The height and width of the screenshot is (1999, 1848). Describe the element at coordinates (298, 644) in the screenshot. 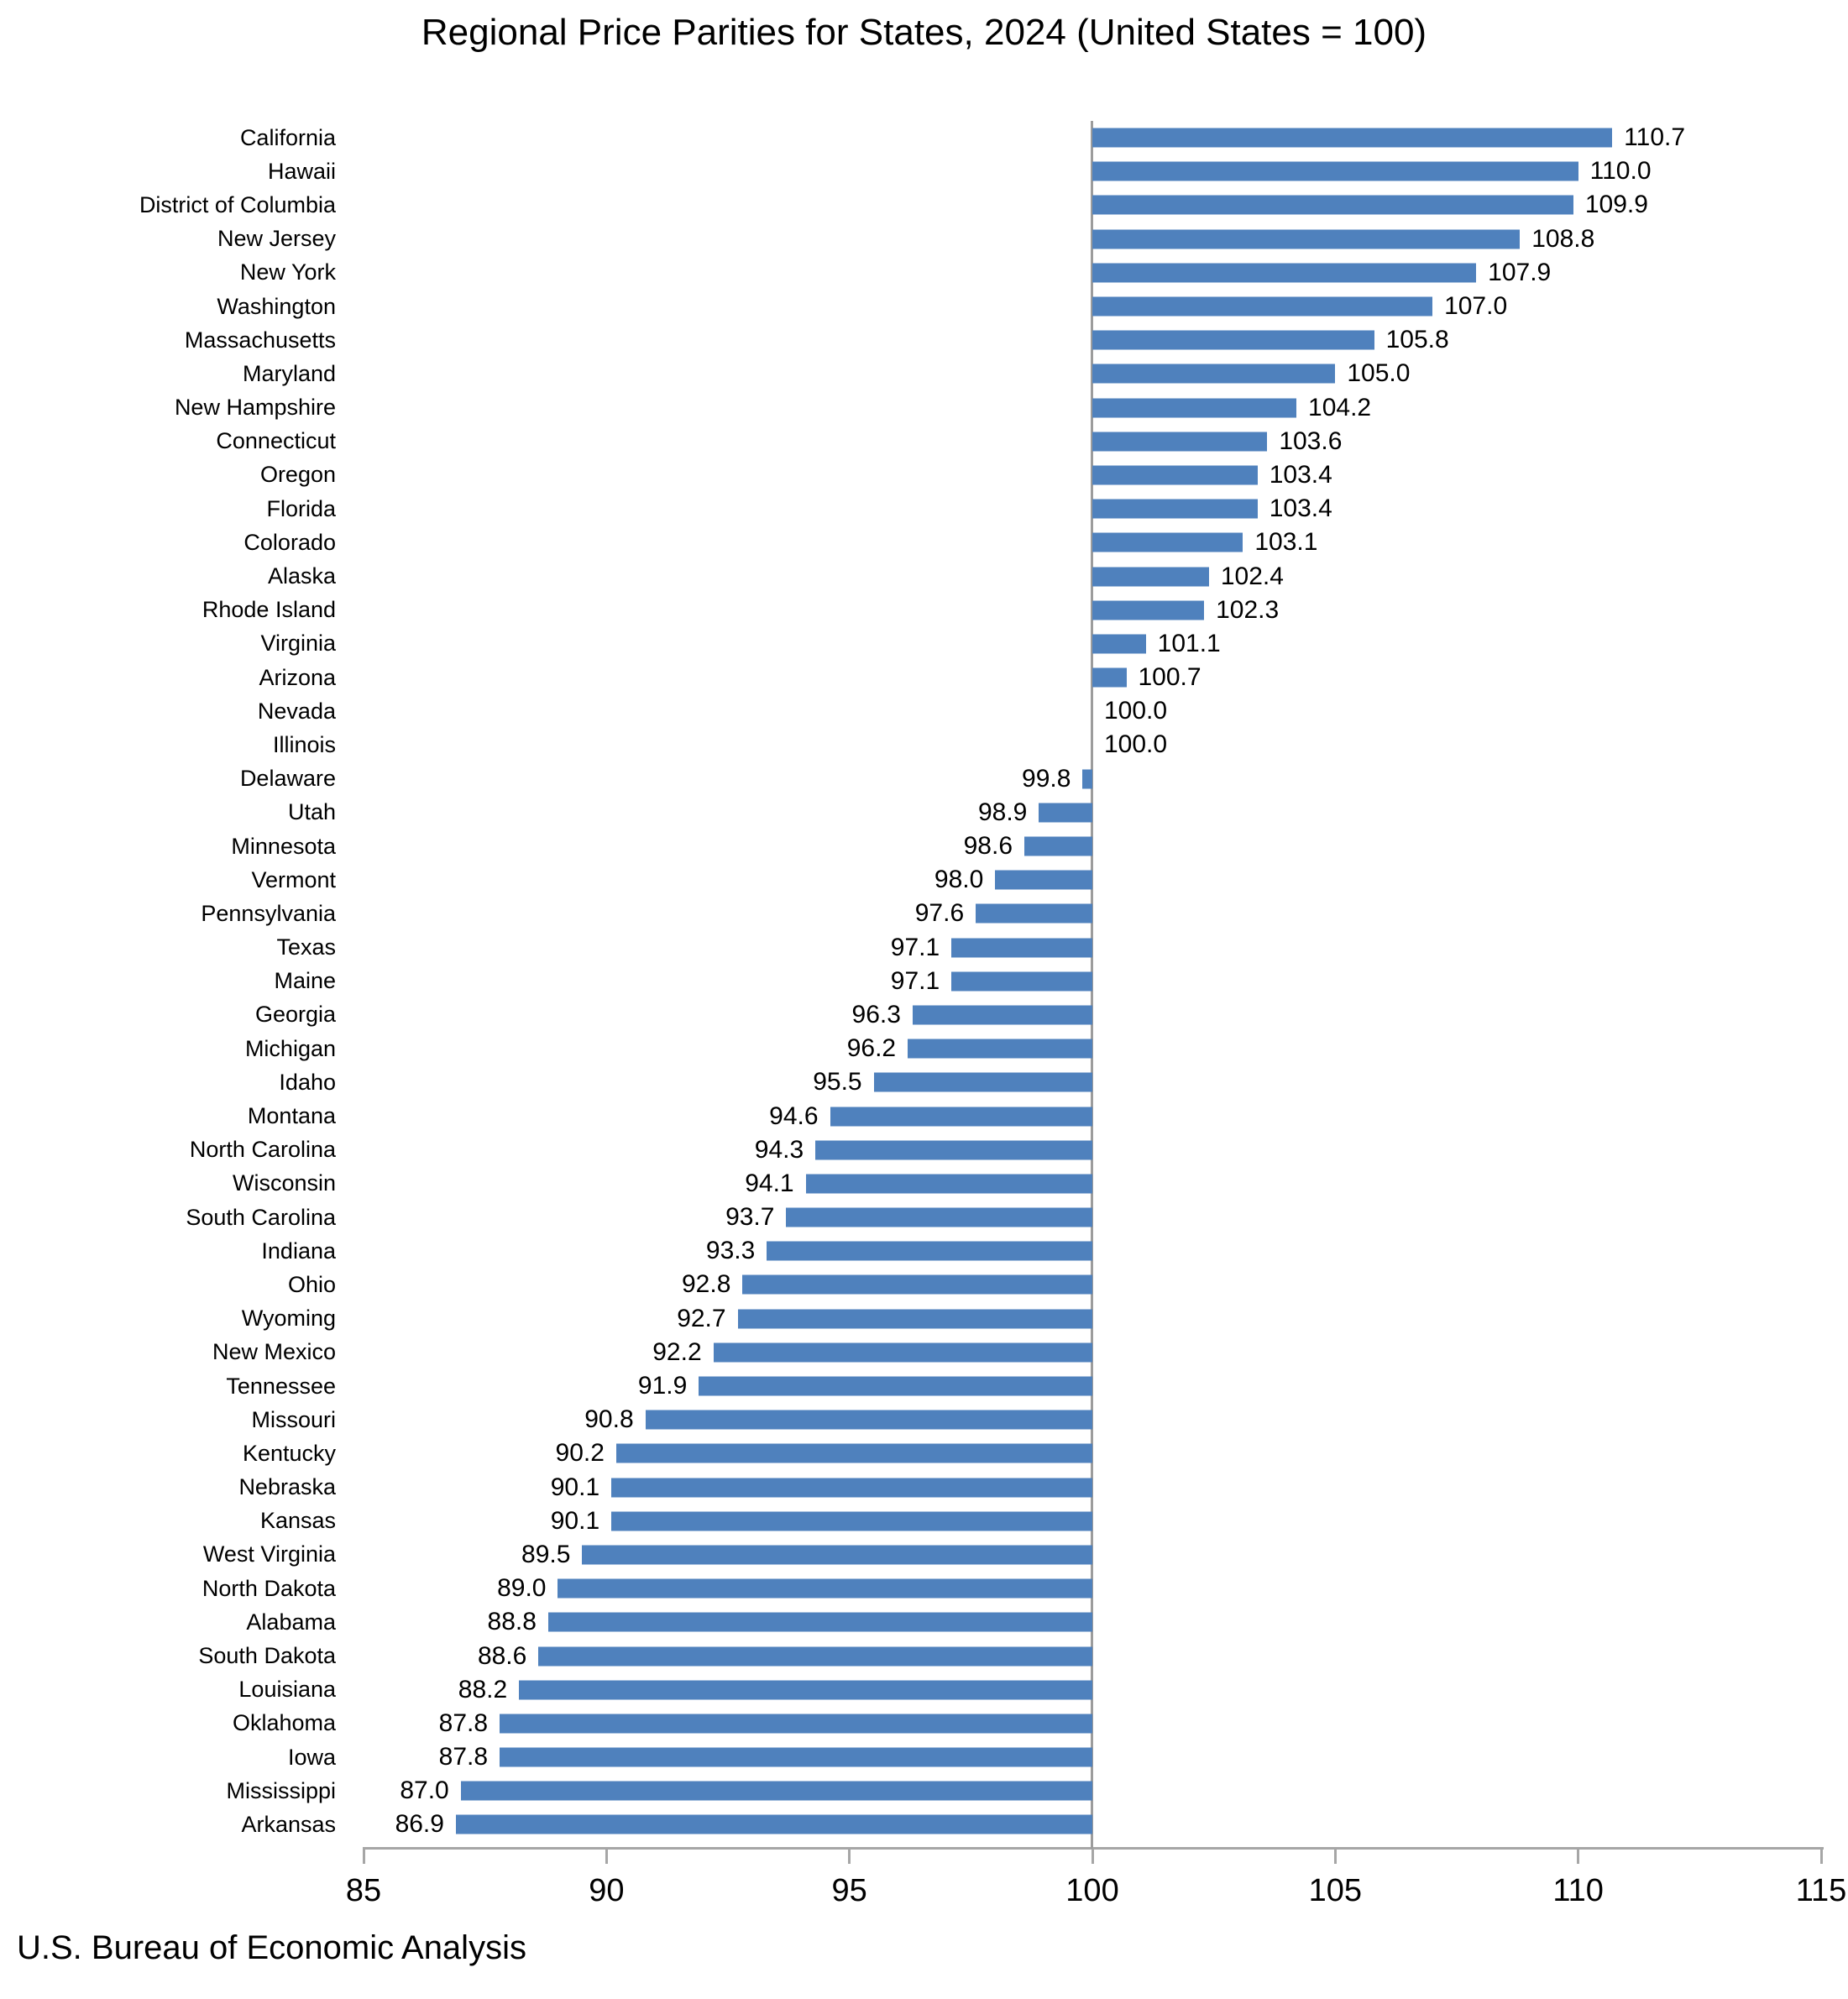

I see `state-label: Virginia` at that location.